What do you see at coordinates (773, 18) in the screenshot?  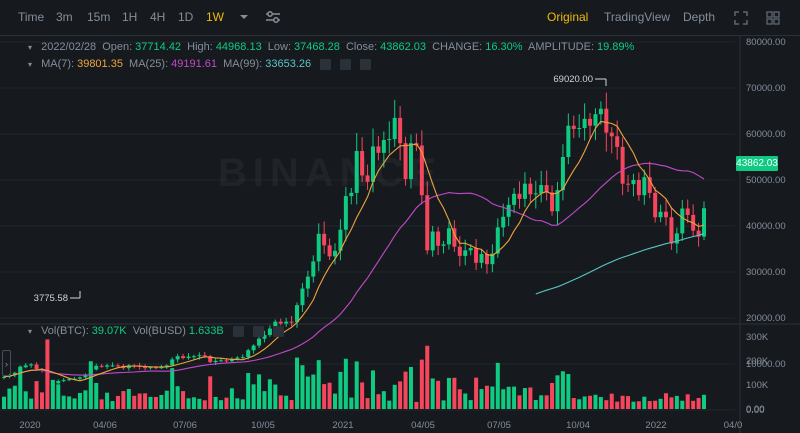 I see `layout-grid-icon` at bounding box center [773, 18].